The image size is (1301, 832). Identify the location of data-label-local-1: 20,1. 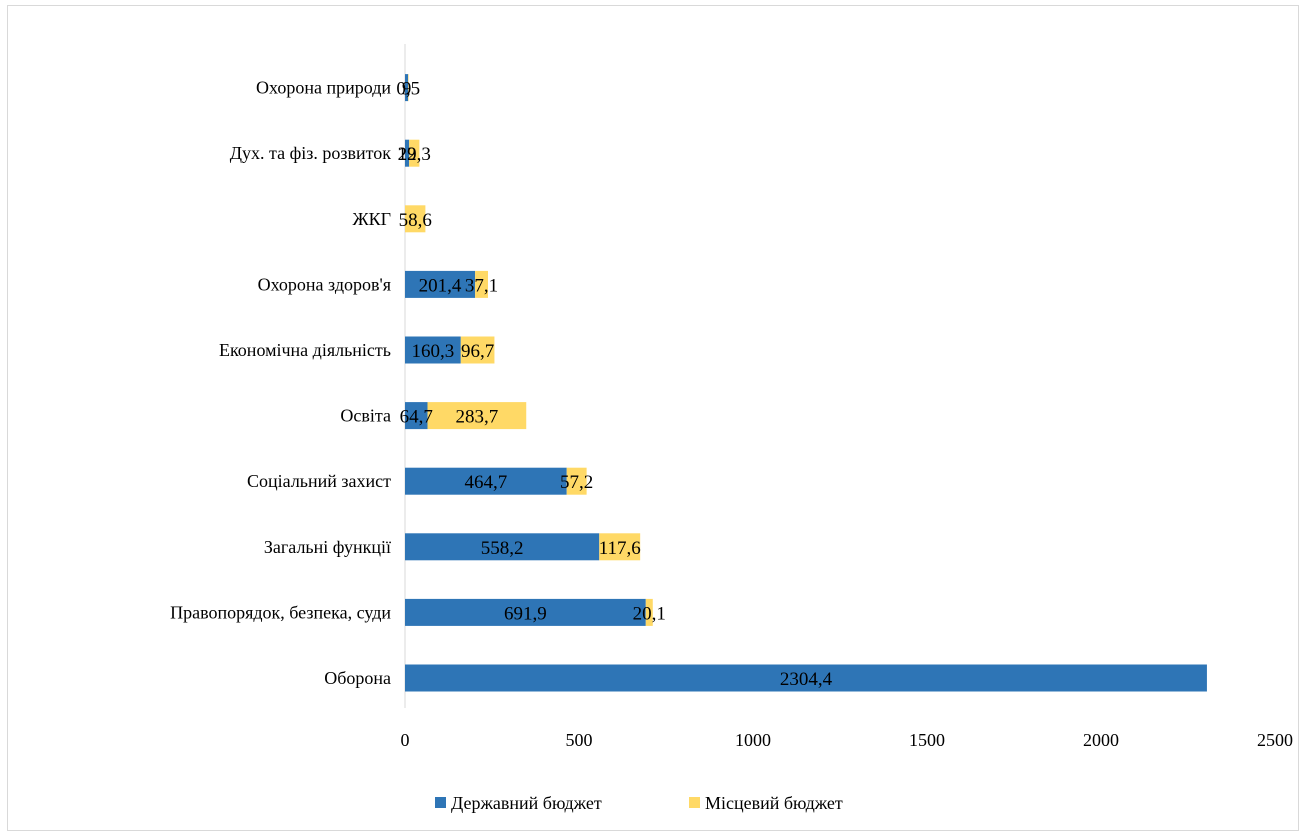
(649, 613).